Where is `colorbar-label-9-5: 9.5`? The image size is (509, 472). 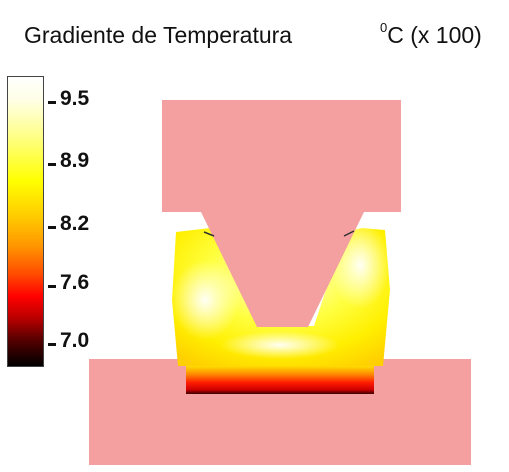 colorbar-label-9-5: 9.5 is located at coordinates (75, 98).